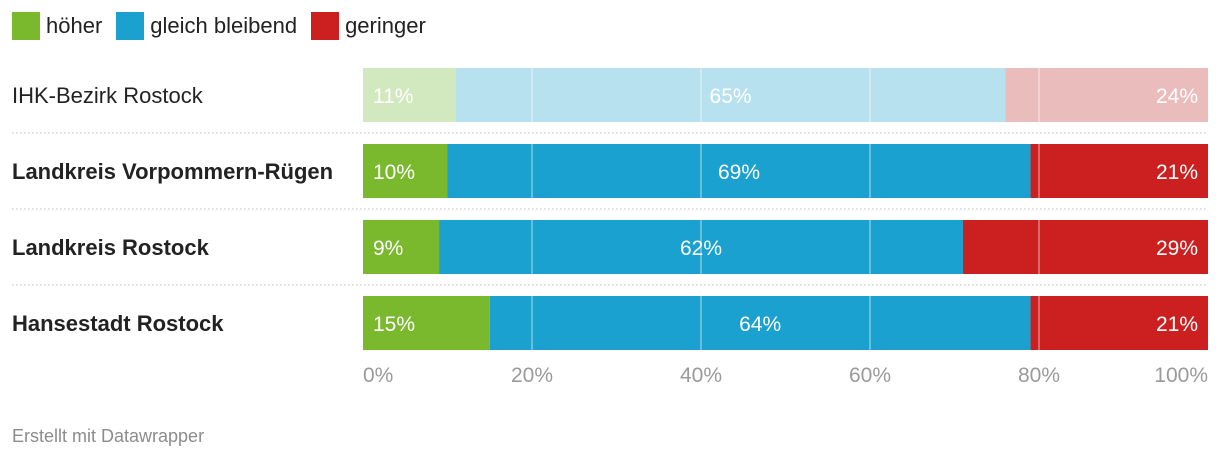  Describe the element at coordinates (1181, 375) in the screenshot. I see `x-tick-label: 100%` at that location.